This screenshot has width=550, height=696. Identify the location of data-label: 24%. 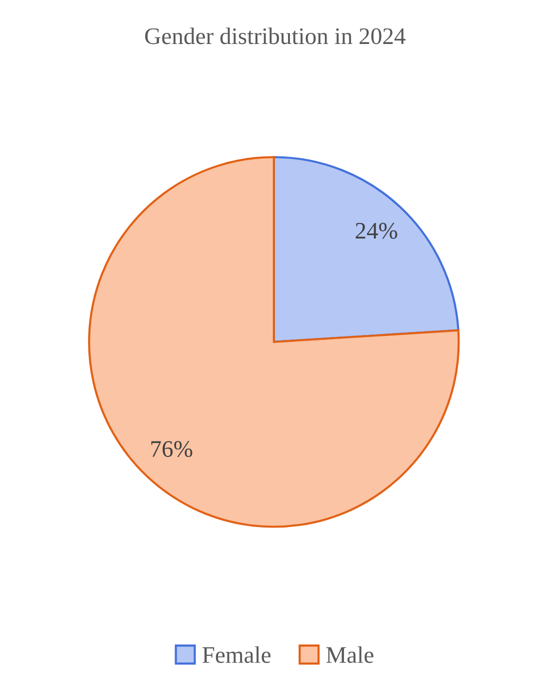
(377, 230).